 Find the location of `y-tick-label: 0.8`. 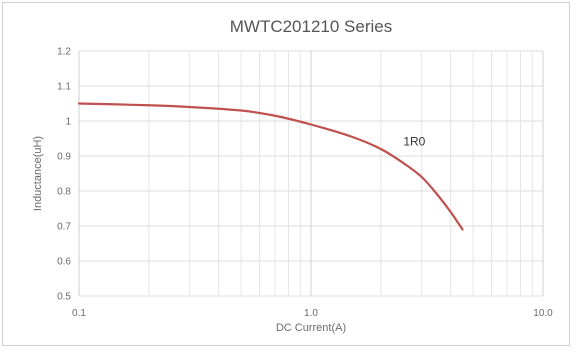

y-tick-label: 0.8 is located at coordinates (64, 192).